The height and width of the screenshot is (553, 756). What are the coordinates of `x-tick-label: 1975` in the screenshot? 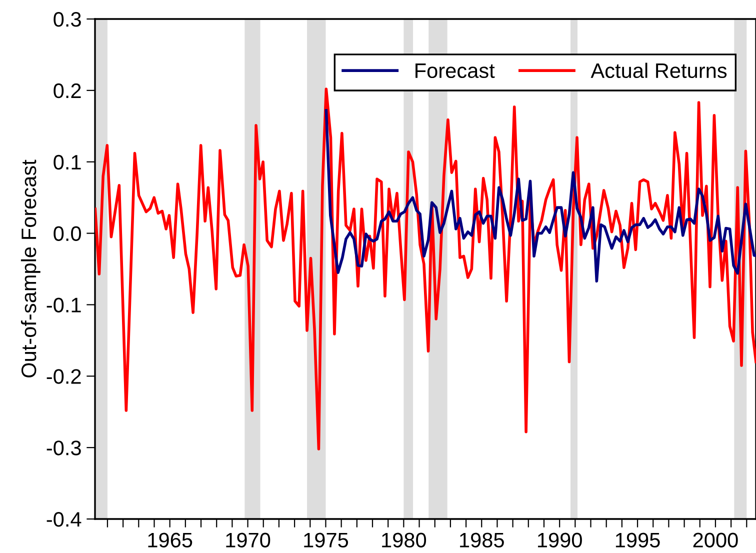 It's located at (326, 540).